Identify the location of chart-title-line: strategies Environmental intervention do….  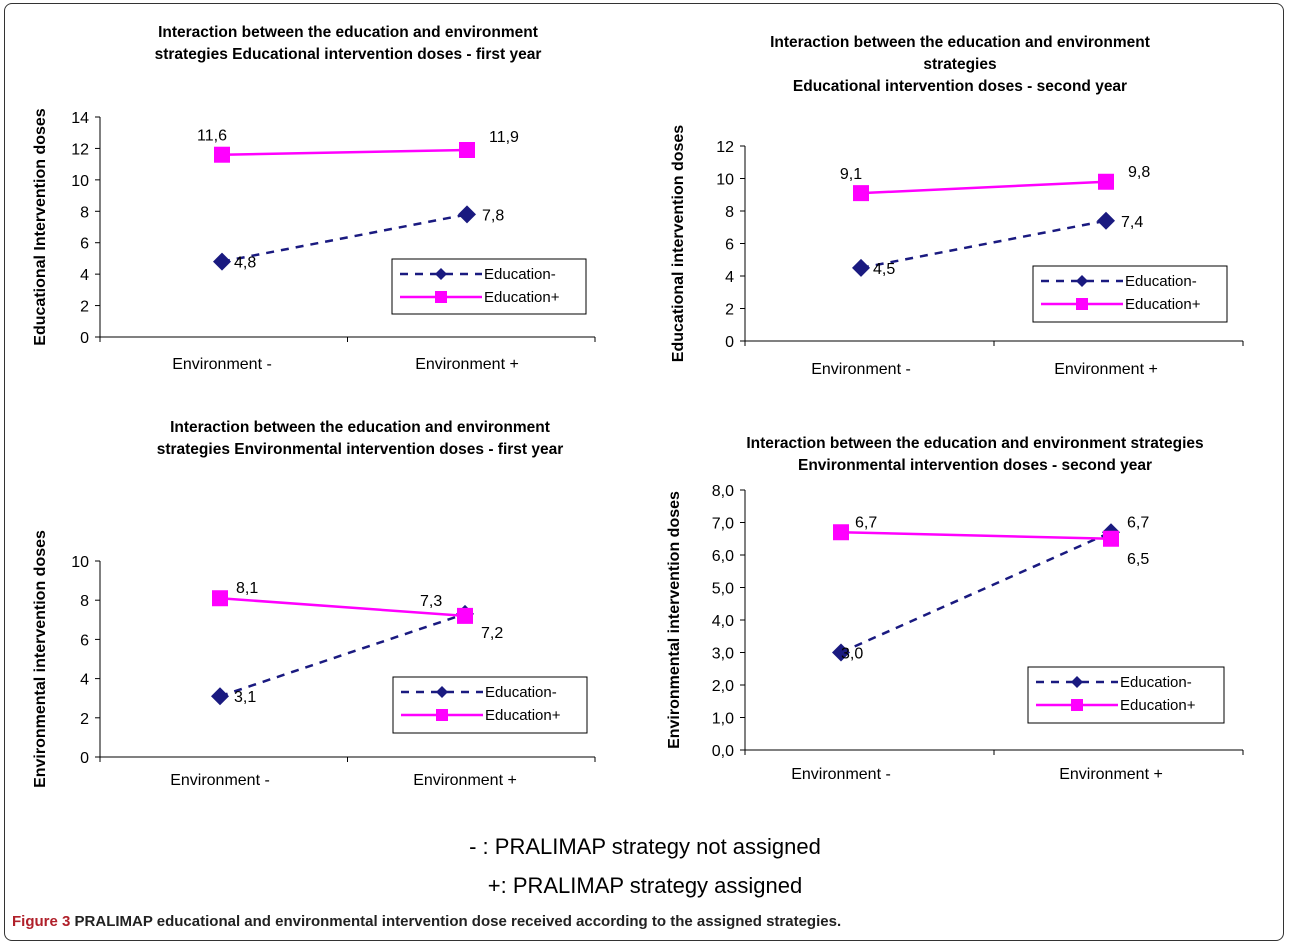
(360, 449).